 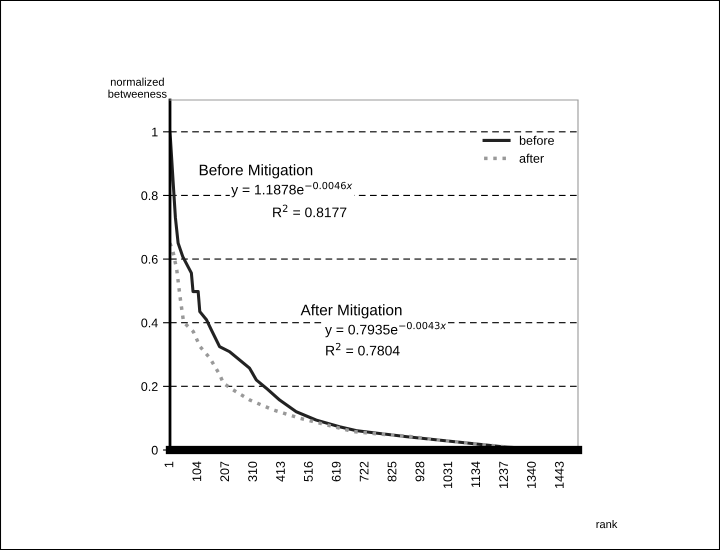 What do you see at coordinates (363, 349) in the screenshot?
I see `annotation: R$^{2}$ = 0.7804` at bounding box center [363, 349].